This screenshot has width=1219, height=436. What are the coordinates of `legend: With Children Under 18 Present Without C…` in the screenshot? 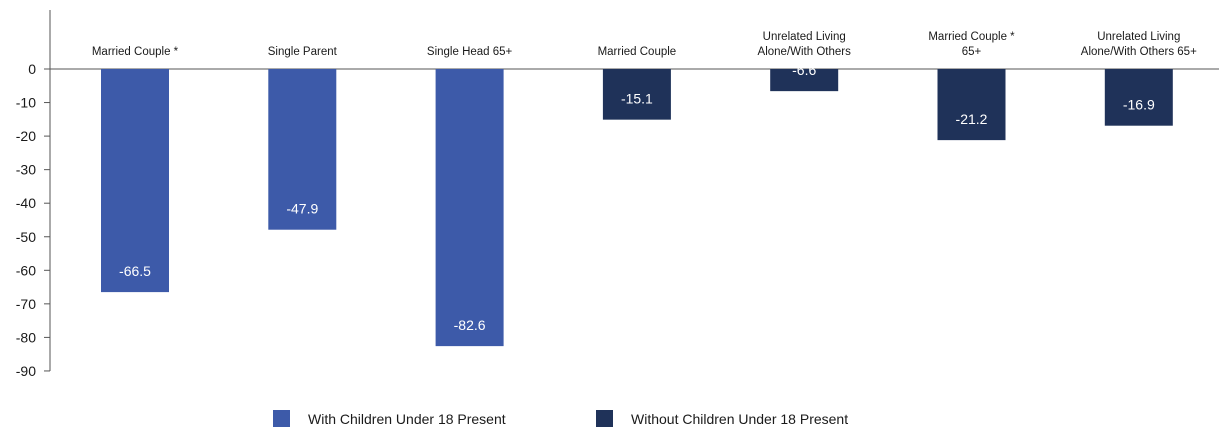 It's located at (609, 423).